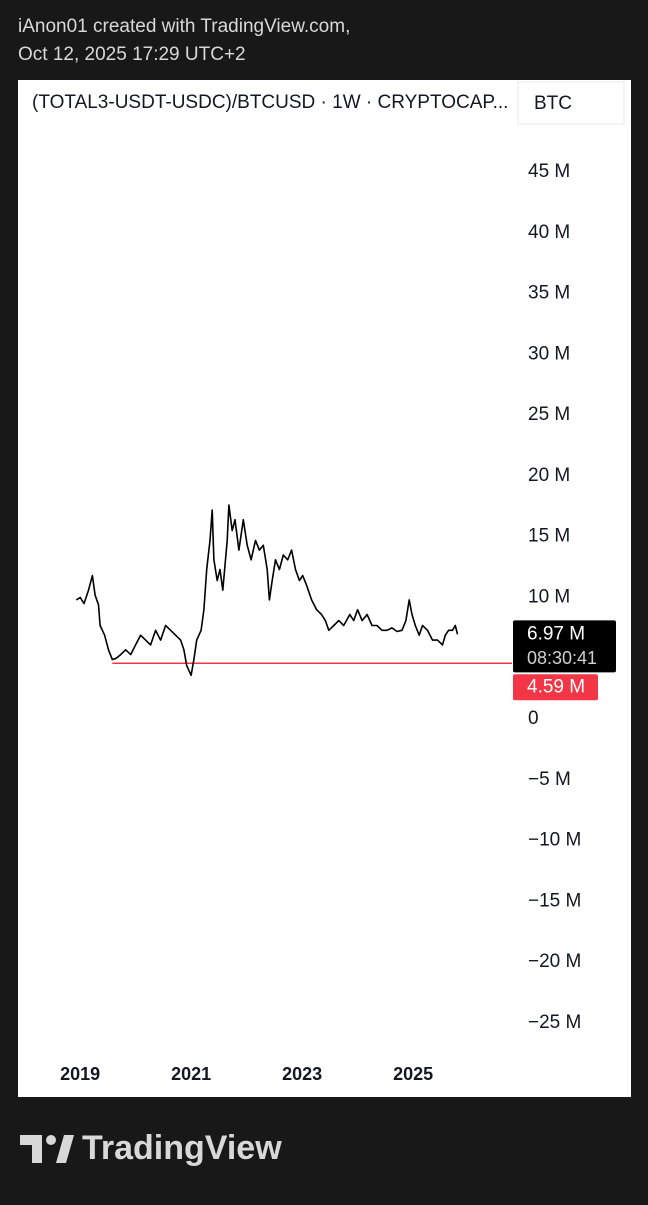 The image size is (648, 1205). What do you see at coordinates (549, 414) in the screenshot?
I see `y-tick-label: 25 M` at bounding box center [549, 414].